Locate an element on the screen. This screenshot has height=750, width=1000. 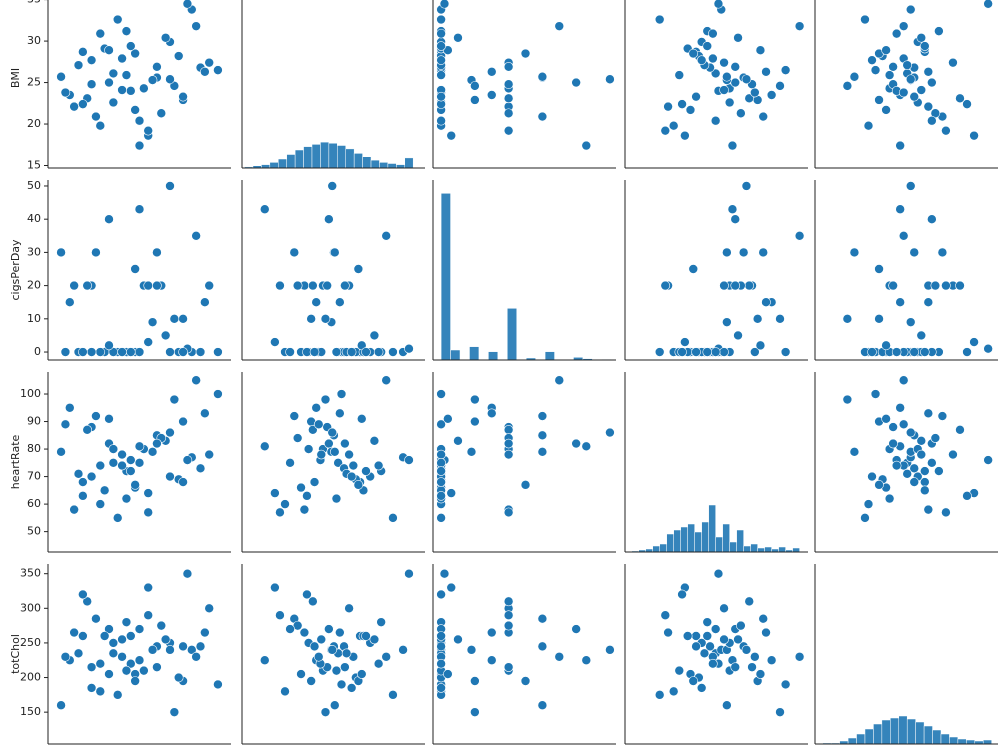
y-tick-label: 50 is located at coordinates (34, 531).